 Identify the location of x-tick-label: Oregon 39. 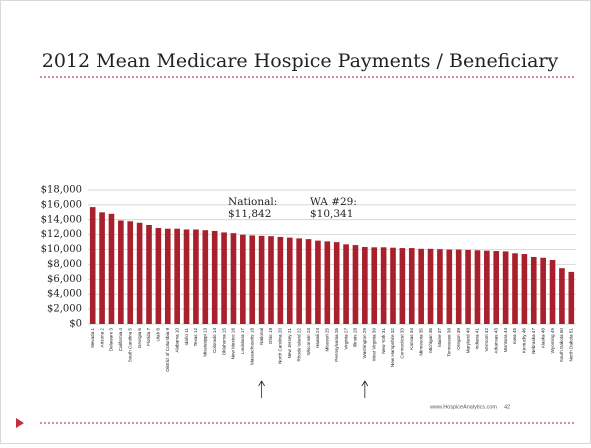
(458, 339).